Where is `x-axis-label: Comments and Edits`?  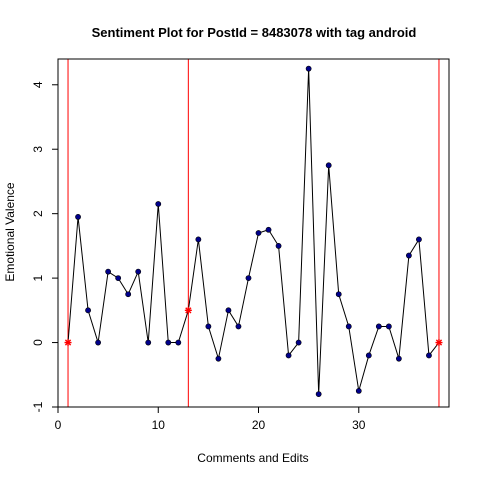 x-axis-label: Comments and Edits is located at coordinates (252, 458).